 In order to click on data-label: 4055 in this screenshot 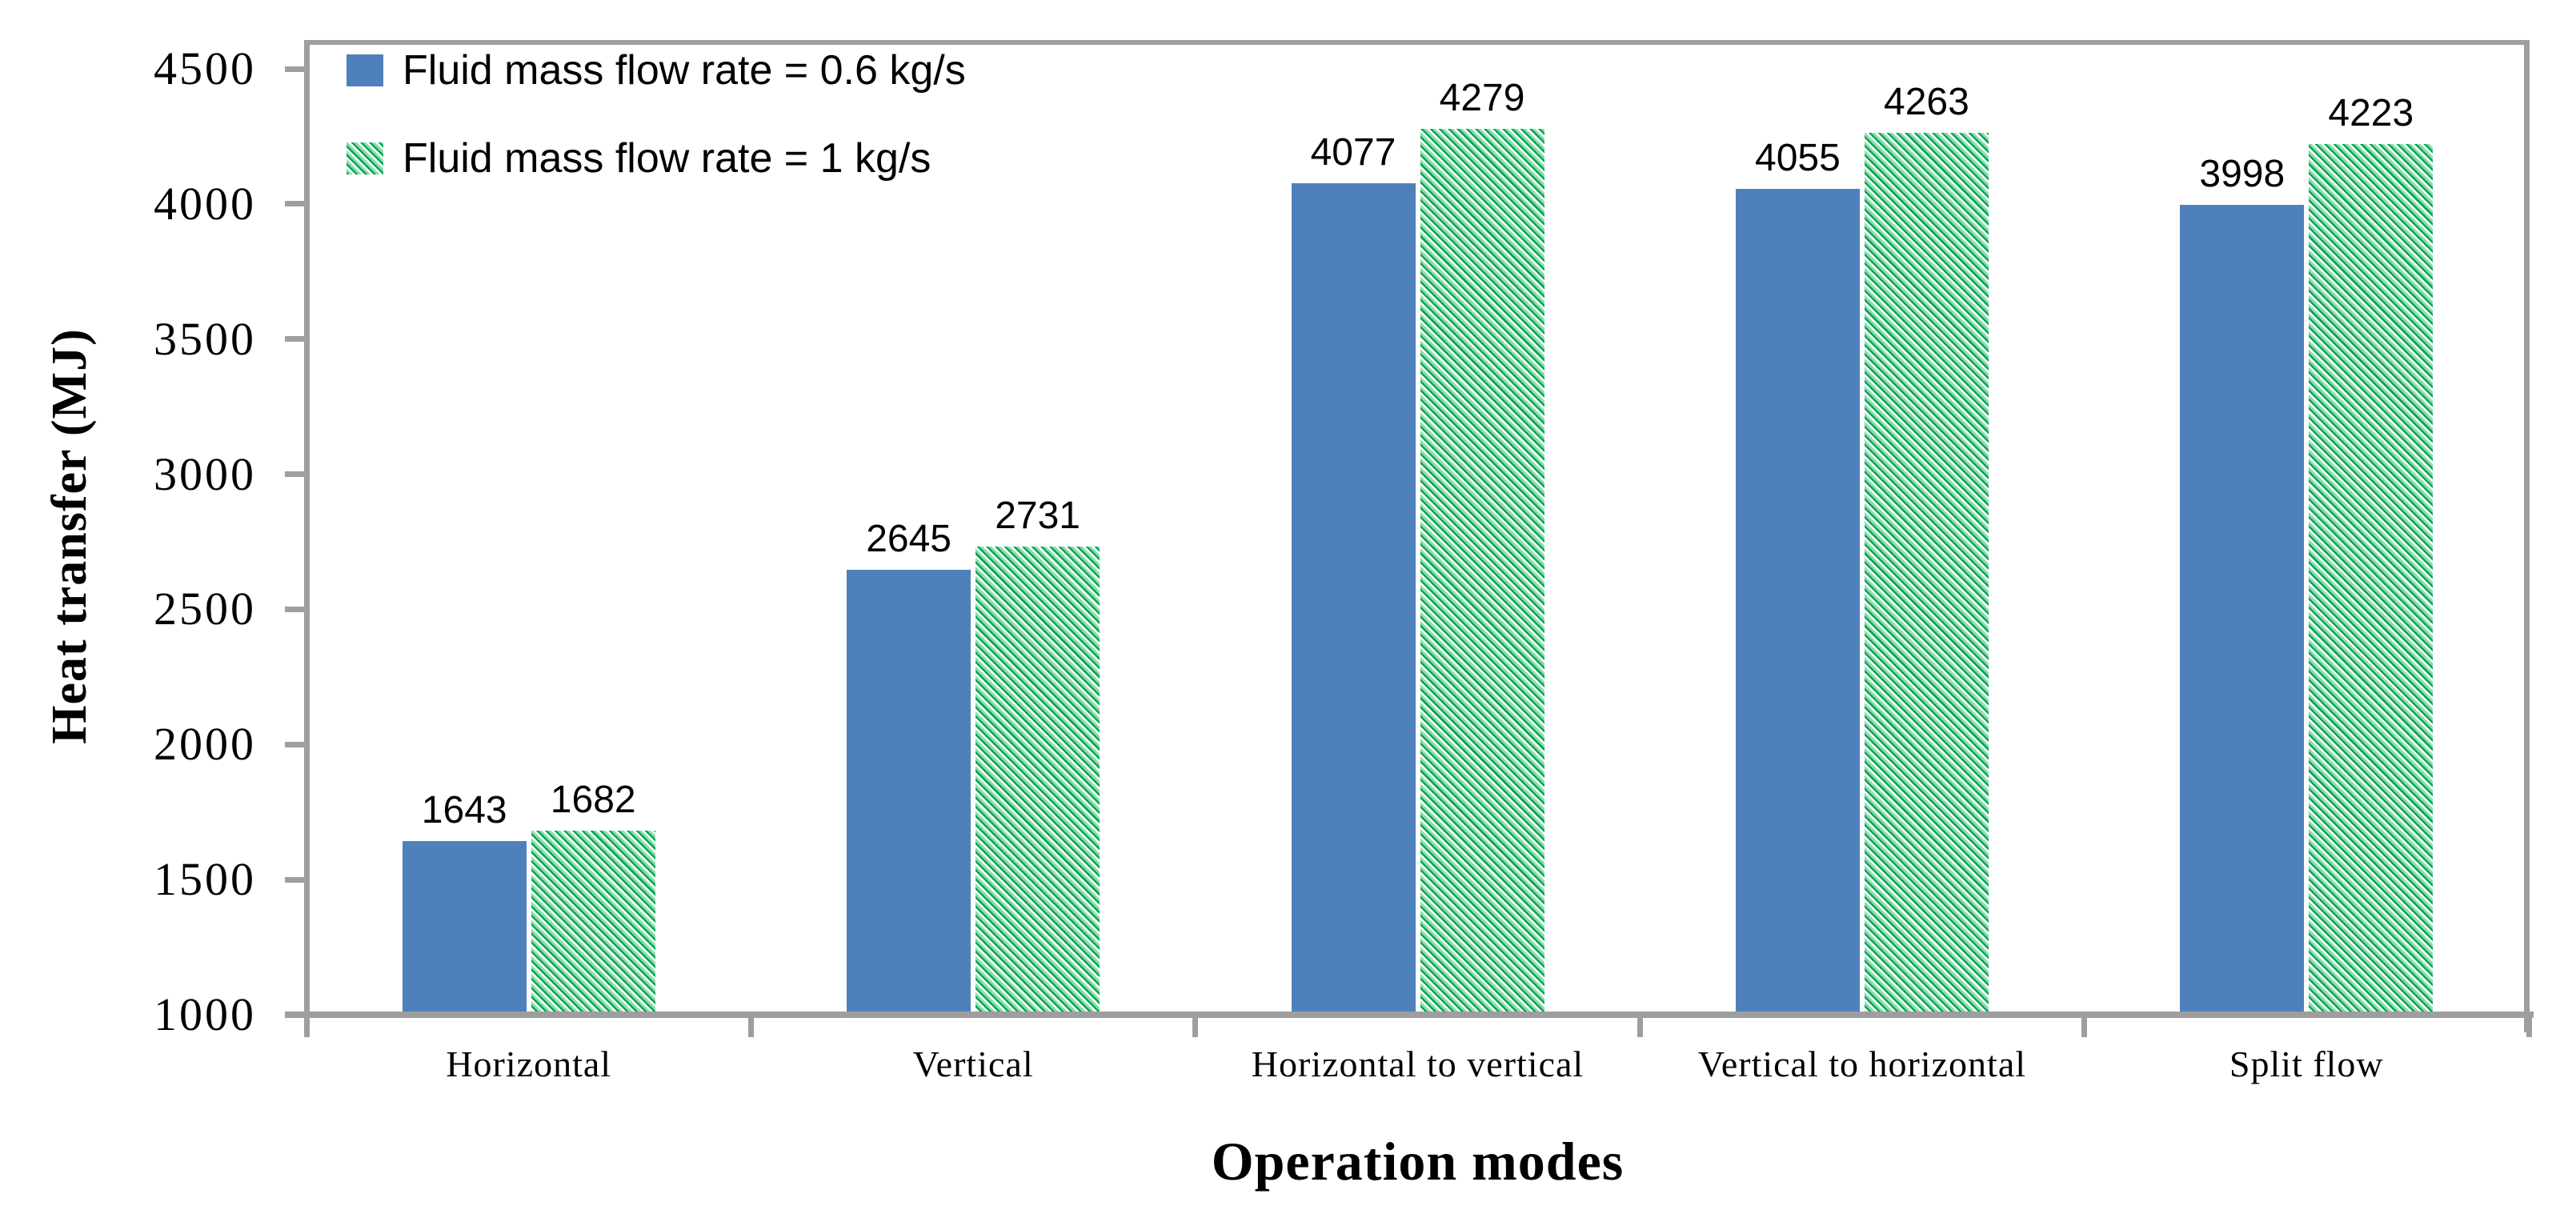, I will do `click(1798, 159)`.